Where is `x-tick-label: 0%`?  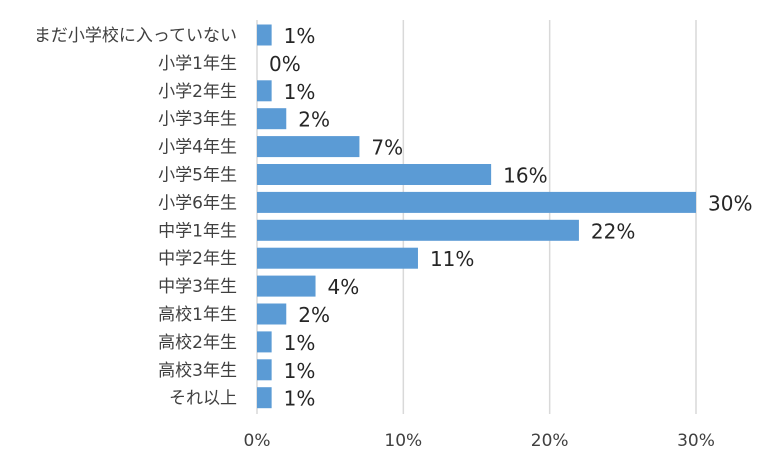 x-tick-label: 0% is located at coordinates (257, 441).